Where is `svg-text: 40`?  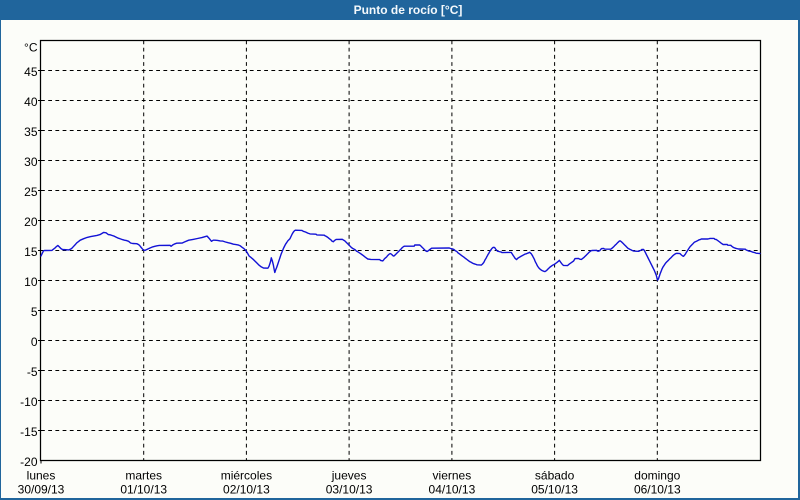
svg-text: 40 is located at coordinates (31, 102).